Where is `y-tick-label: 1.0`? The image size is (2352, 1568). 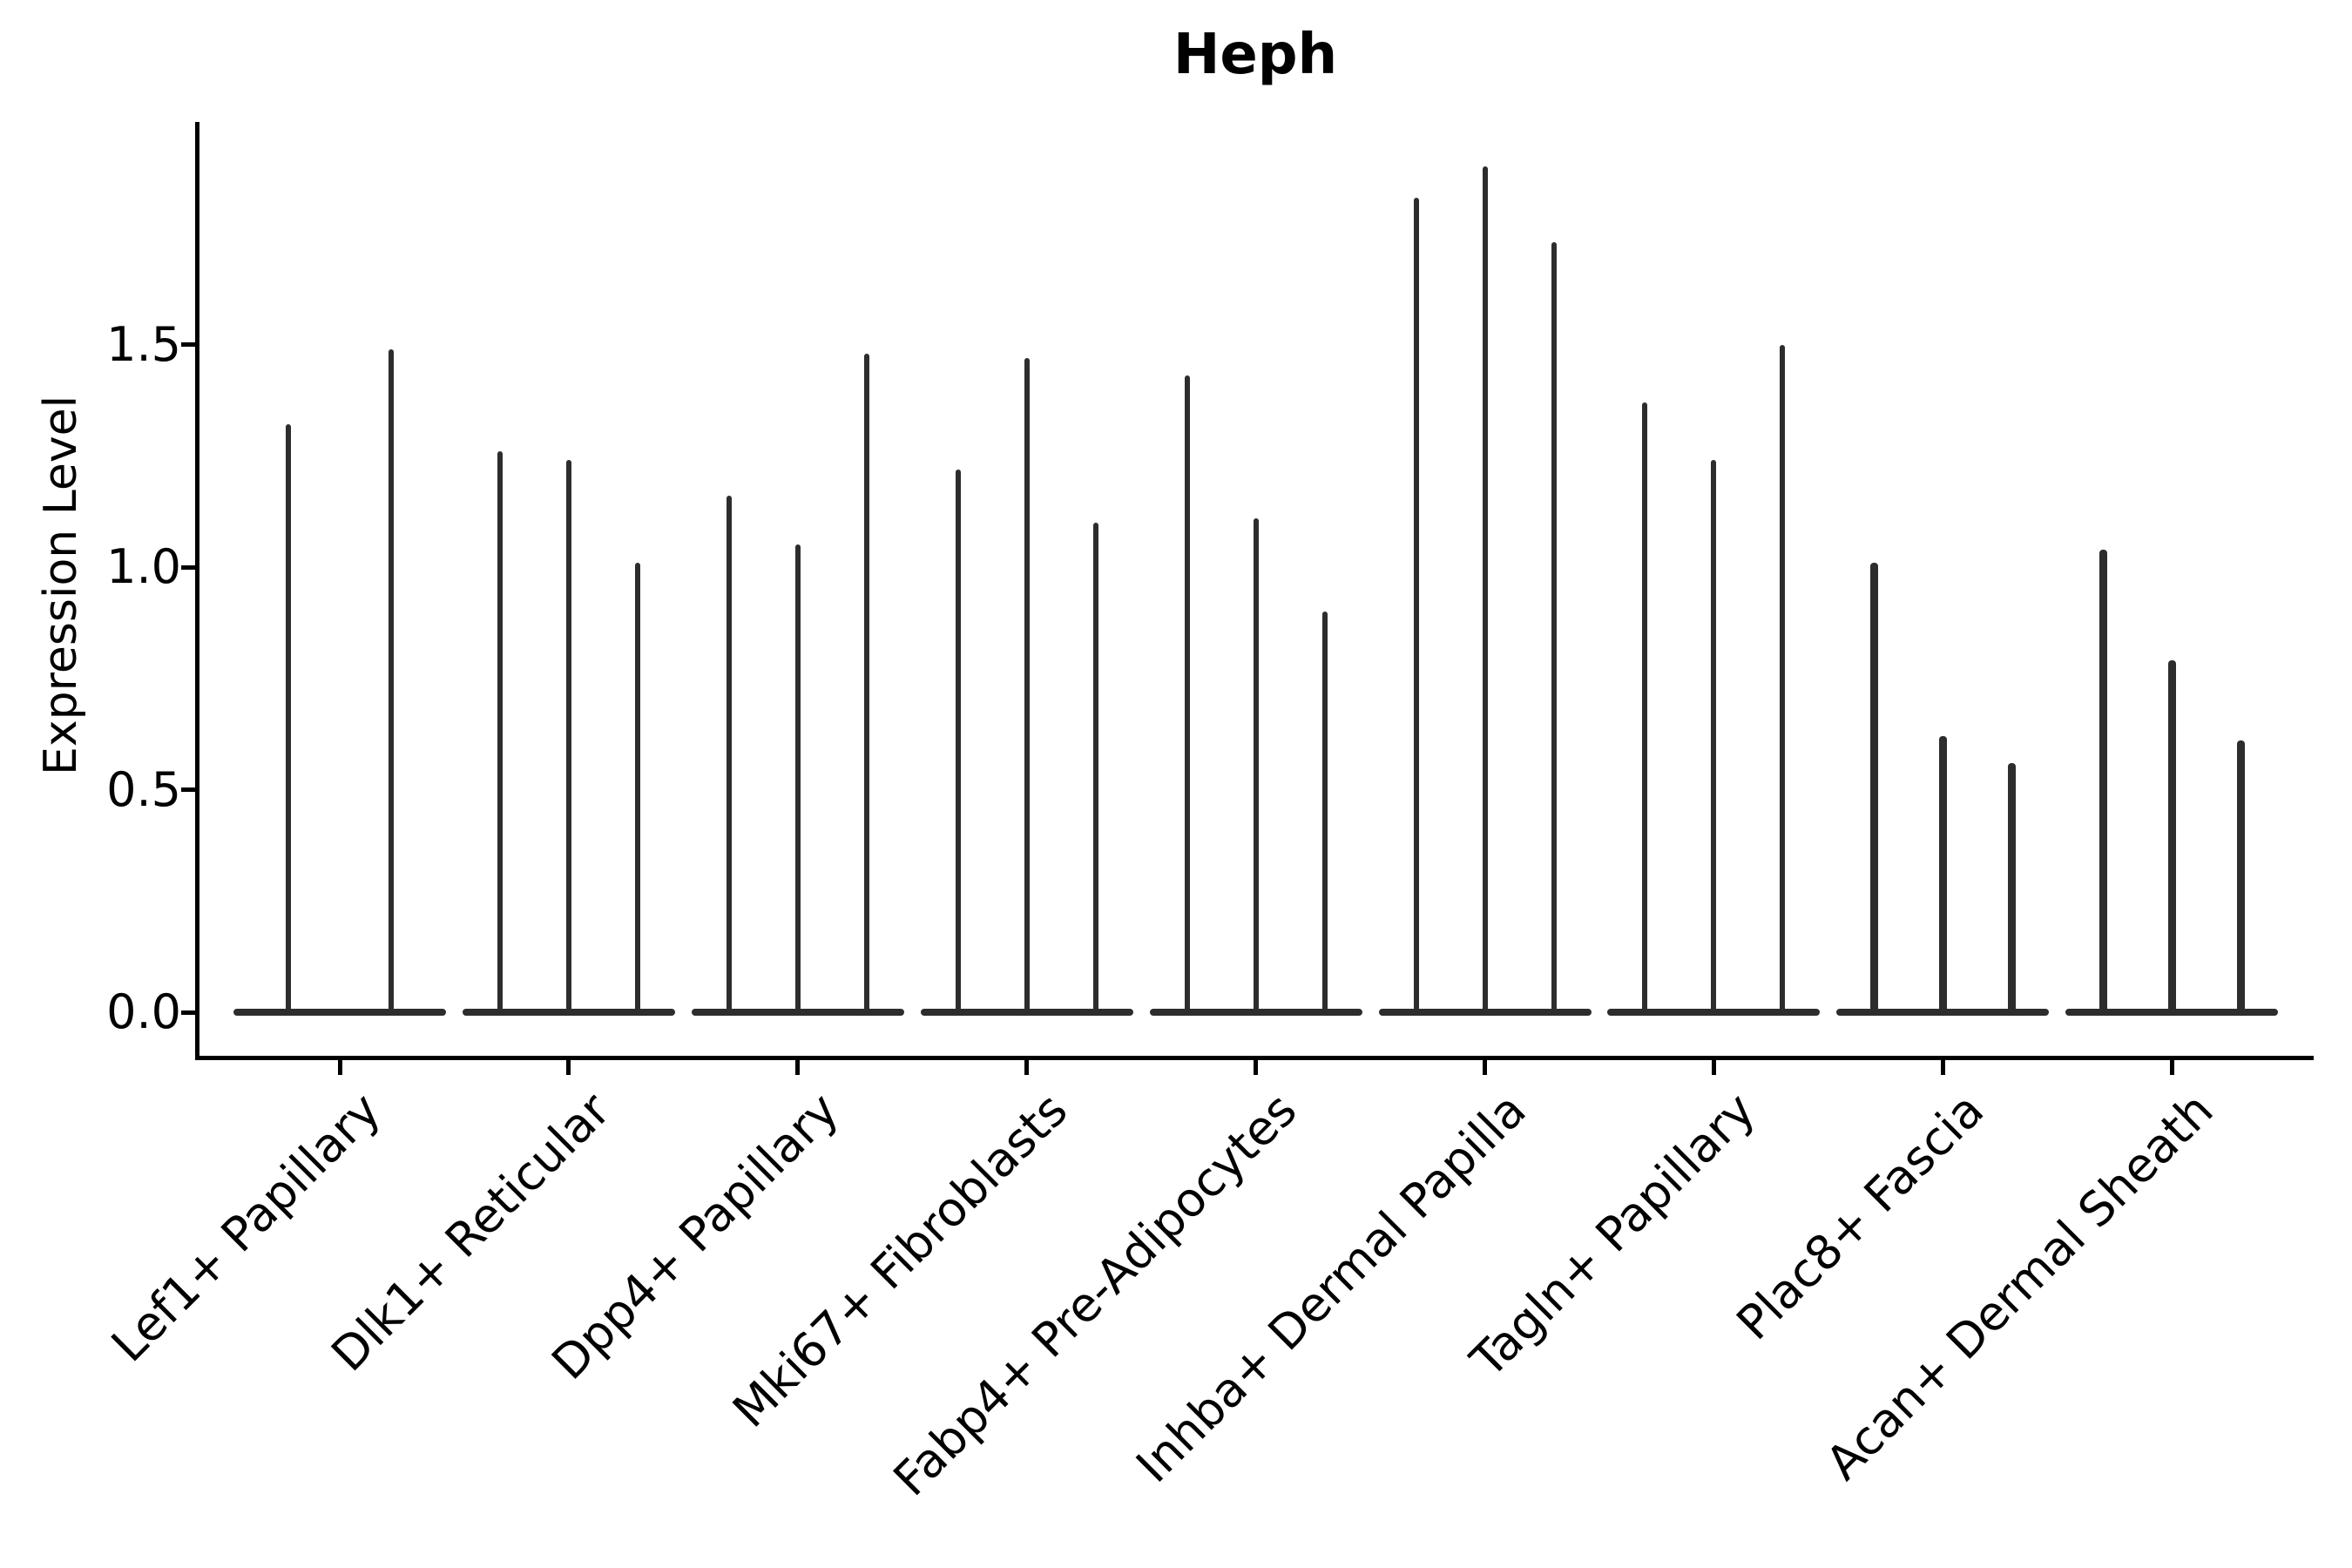 y-tick-label: 1.0 is located at coordinates (143, 566).